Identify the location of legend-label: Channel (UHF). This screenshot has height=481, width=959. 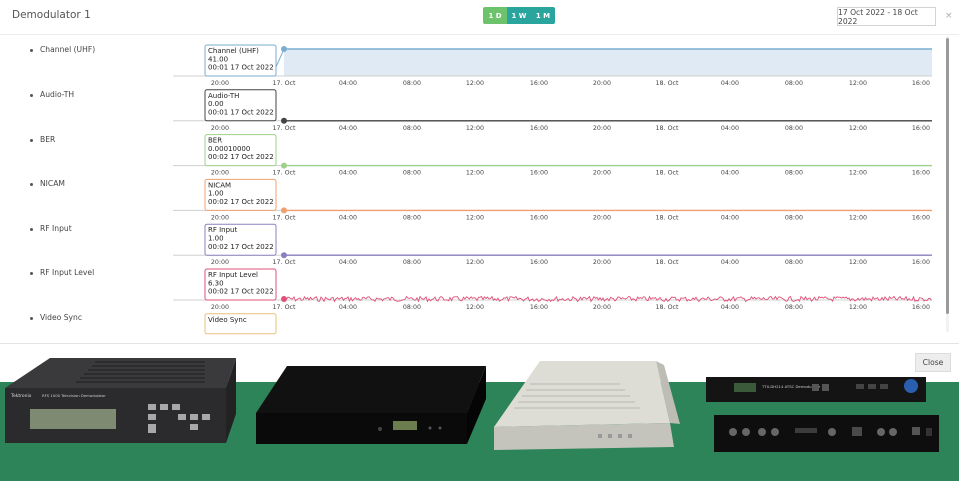
(68, 49).